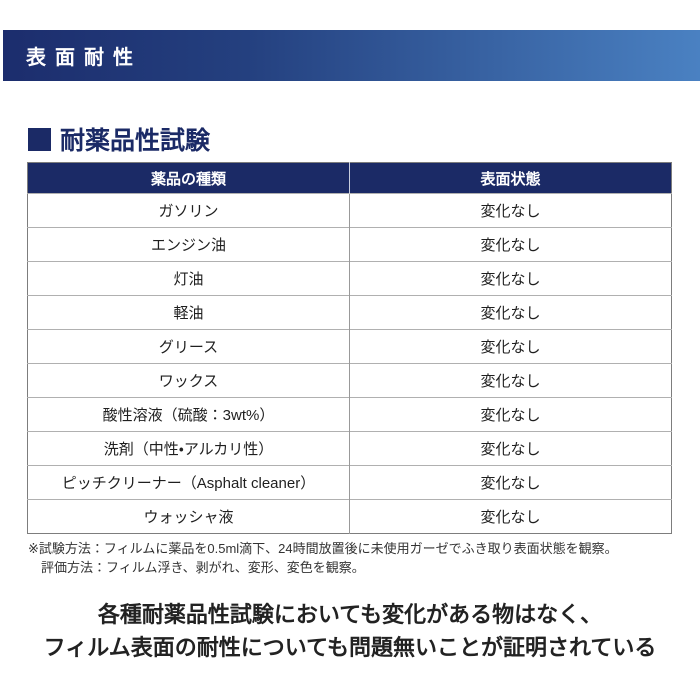 Image resolution: width=700 pixels, height=700 pixels. I want to click on cell-chemical: ワックス, so click(188, 380).